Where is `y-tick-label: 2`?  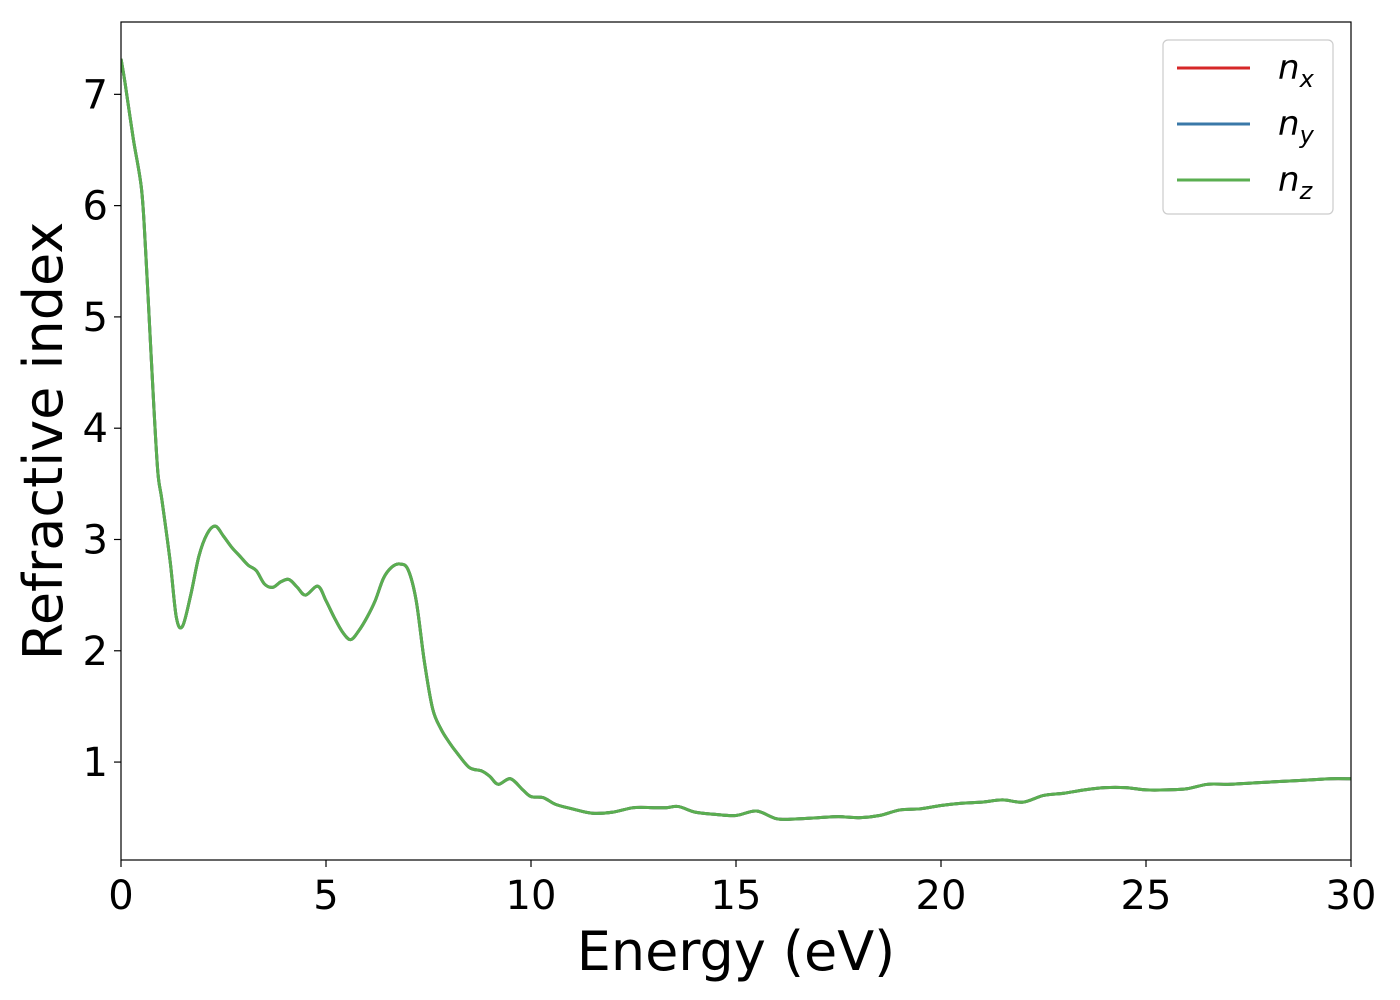
y-tick-label: 2 is located at coordinates (95, 652).